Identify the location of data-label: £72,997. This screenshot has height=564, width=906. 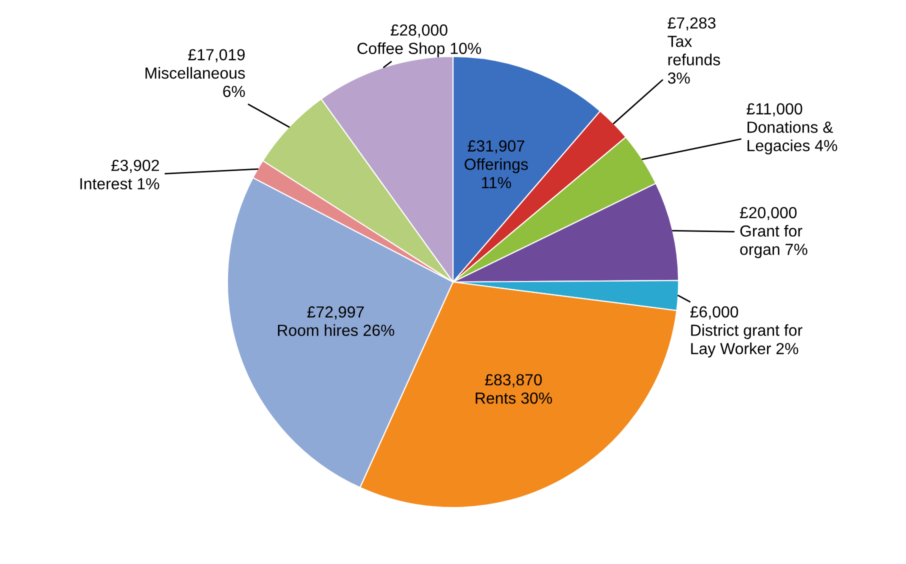
(335, 313).